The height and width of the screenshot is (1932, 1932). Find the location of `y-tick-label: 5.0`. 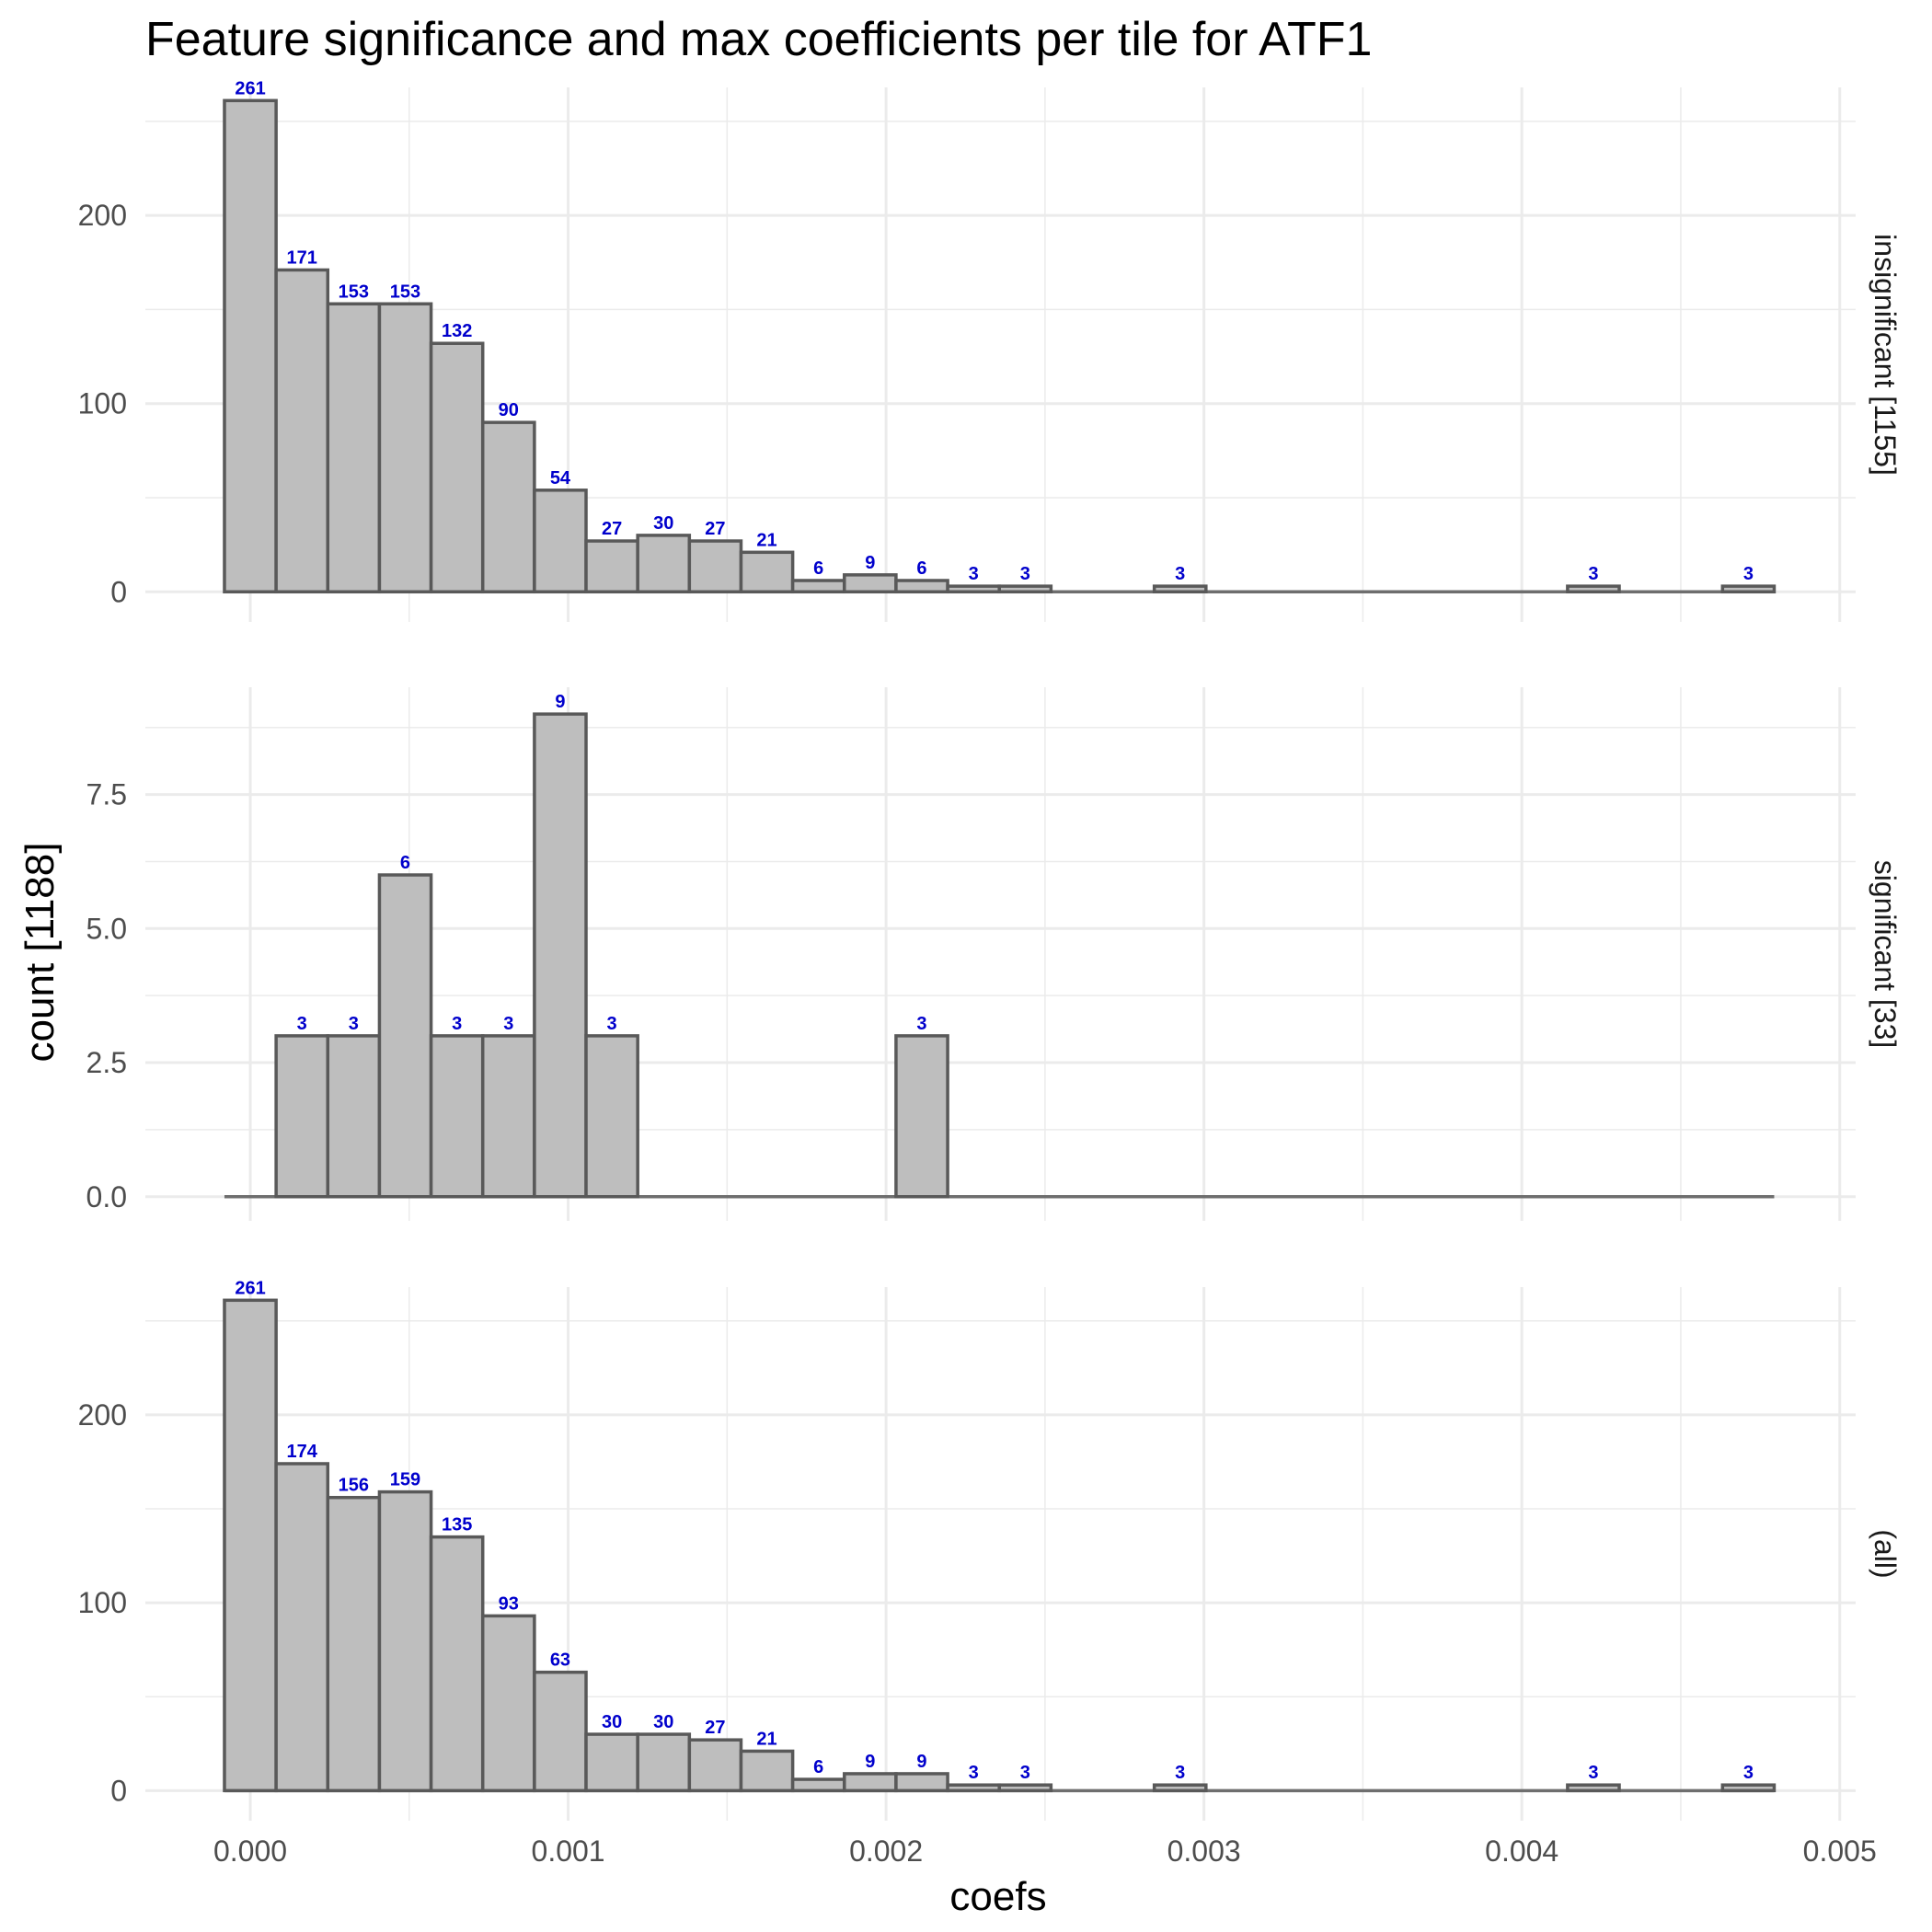

y-tick-label: 5.0 is located at coordinates (106, 928).